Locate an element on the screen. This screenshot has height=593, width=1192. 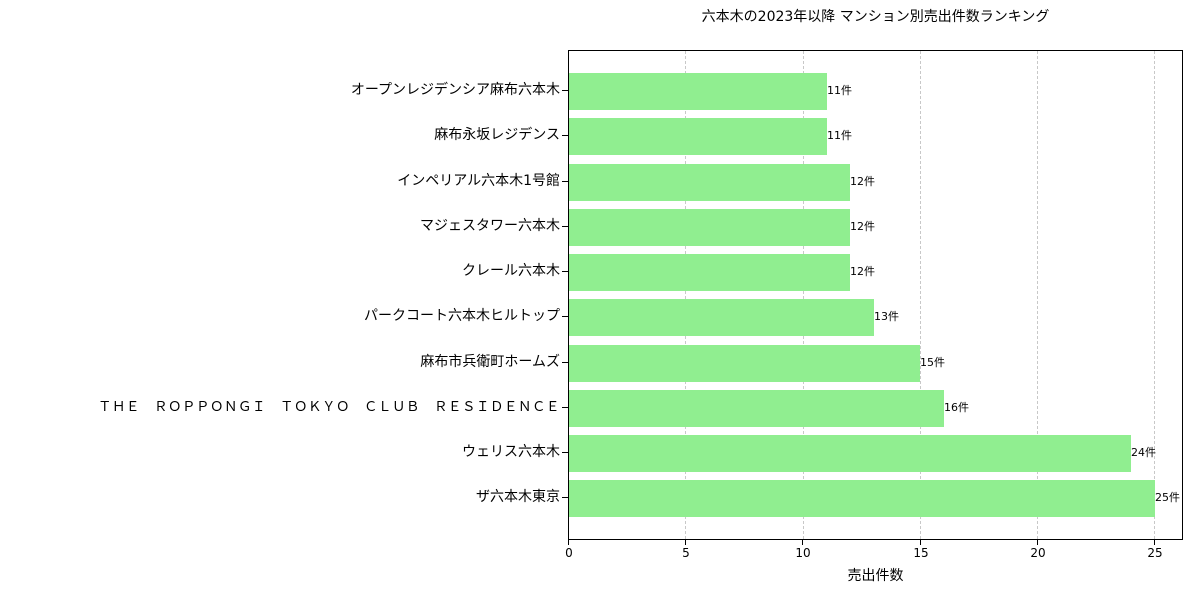
y-tick-label: ウェリス六本木 is located at coordinates (511, 452).